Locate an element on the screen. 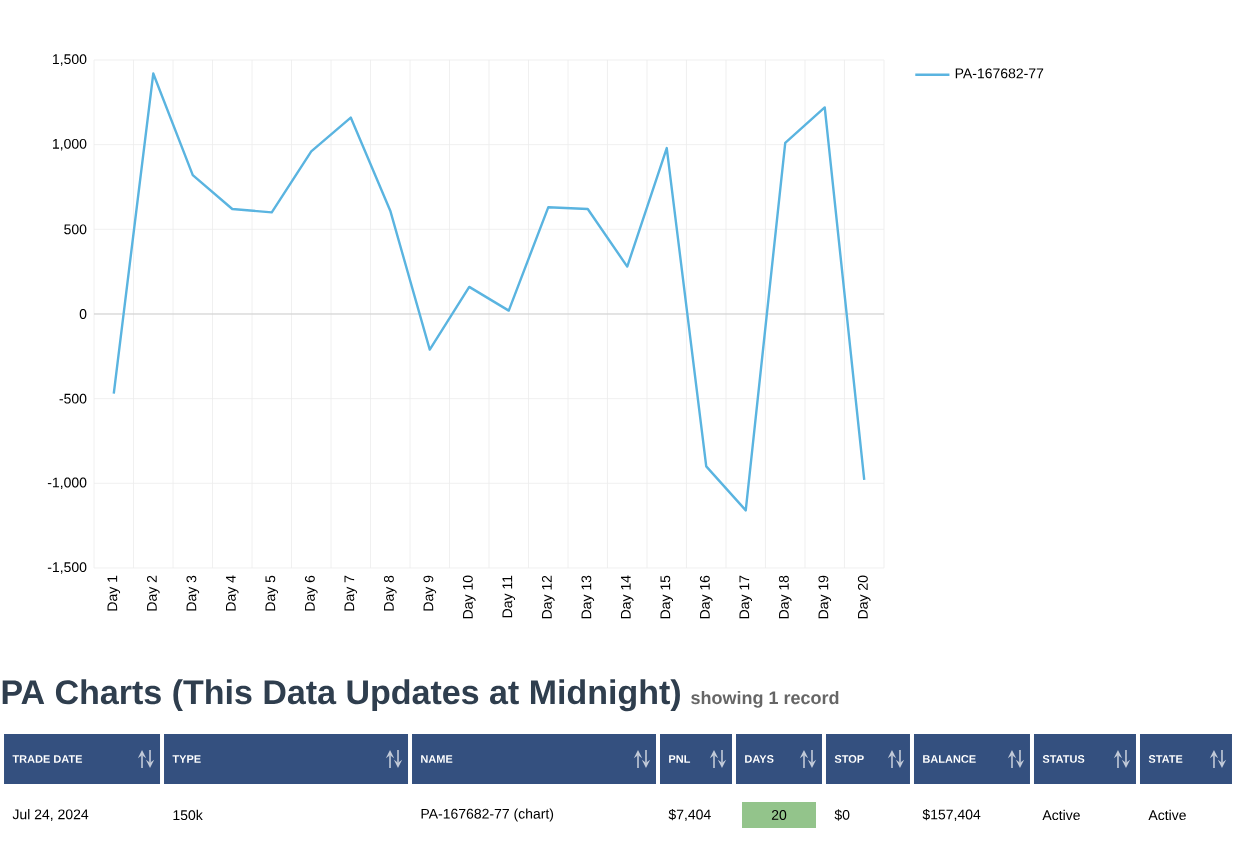 Image resolution: width=1250 pixels, height=842 pixels. text: showing 1 record is located at coordinates (765, 699).